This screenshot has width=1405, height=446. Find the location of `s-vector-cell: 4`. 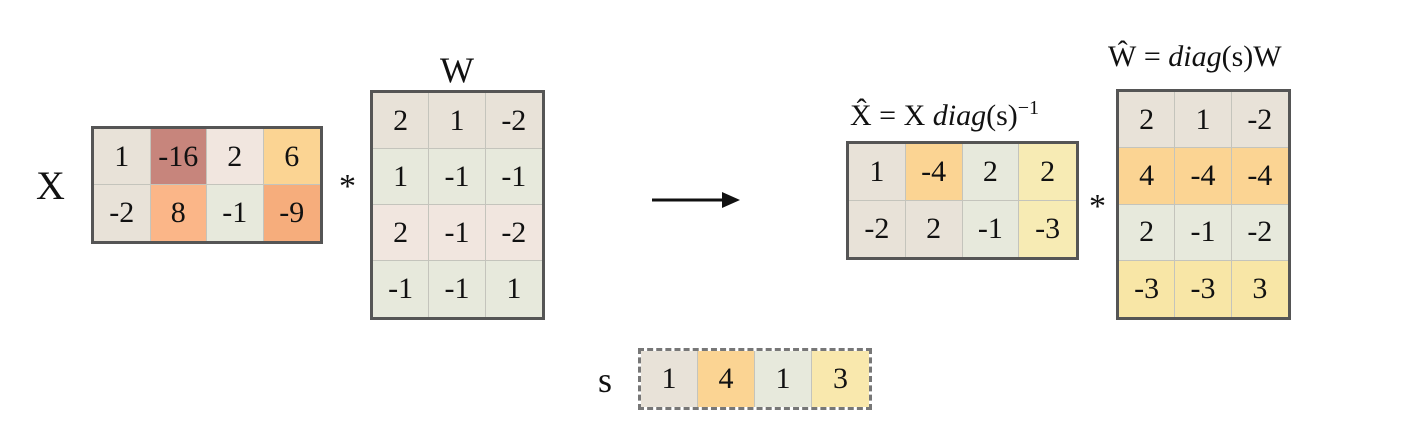

s-vector-cell: 4 is located at coordinates (726, 379).